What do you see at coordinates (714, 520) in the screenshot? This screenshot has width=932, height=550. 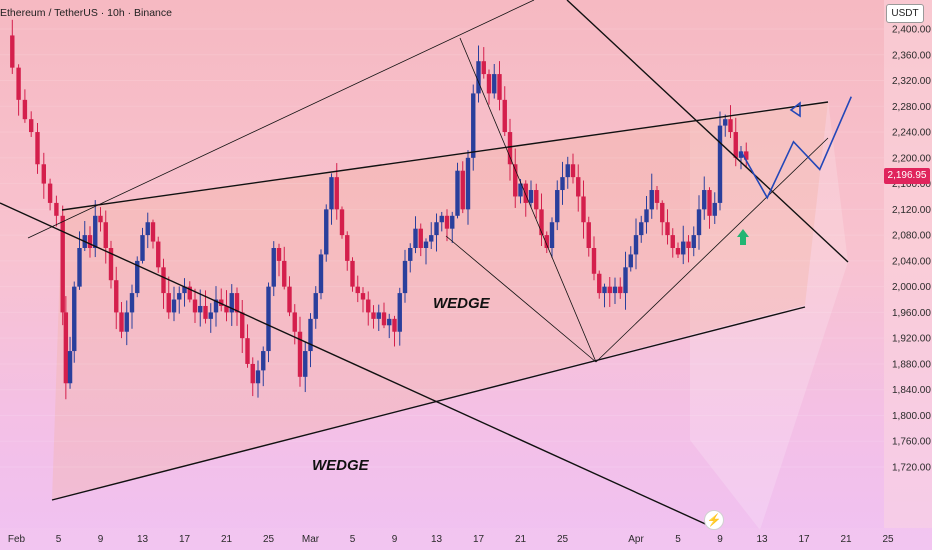 I see `lightning-icon: ⚡` at bounding box center [714, 520].